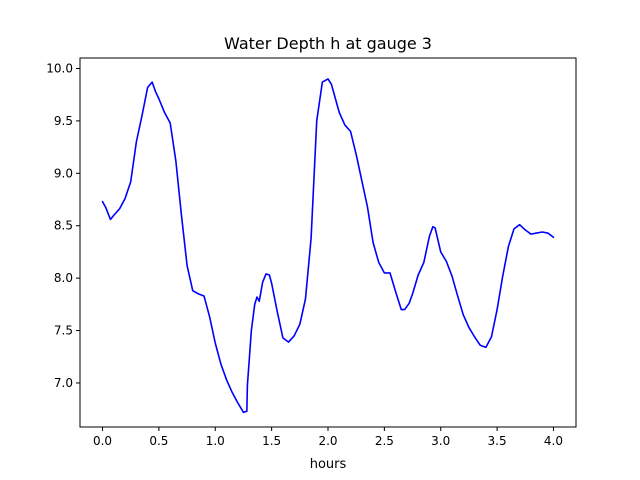 The height and width of the screenshot is (480, 640). What do you see at coordinates (271, 441) in the screenshot?
I see `x-tick-label: 1.5` at bounding box center [271, 441].